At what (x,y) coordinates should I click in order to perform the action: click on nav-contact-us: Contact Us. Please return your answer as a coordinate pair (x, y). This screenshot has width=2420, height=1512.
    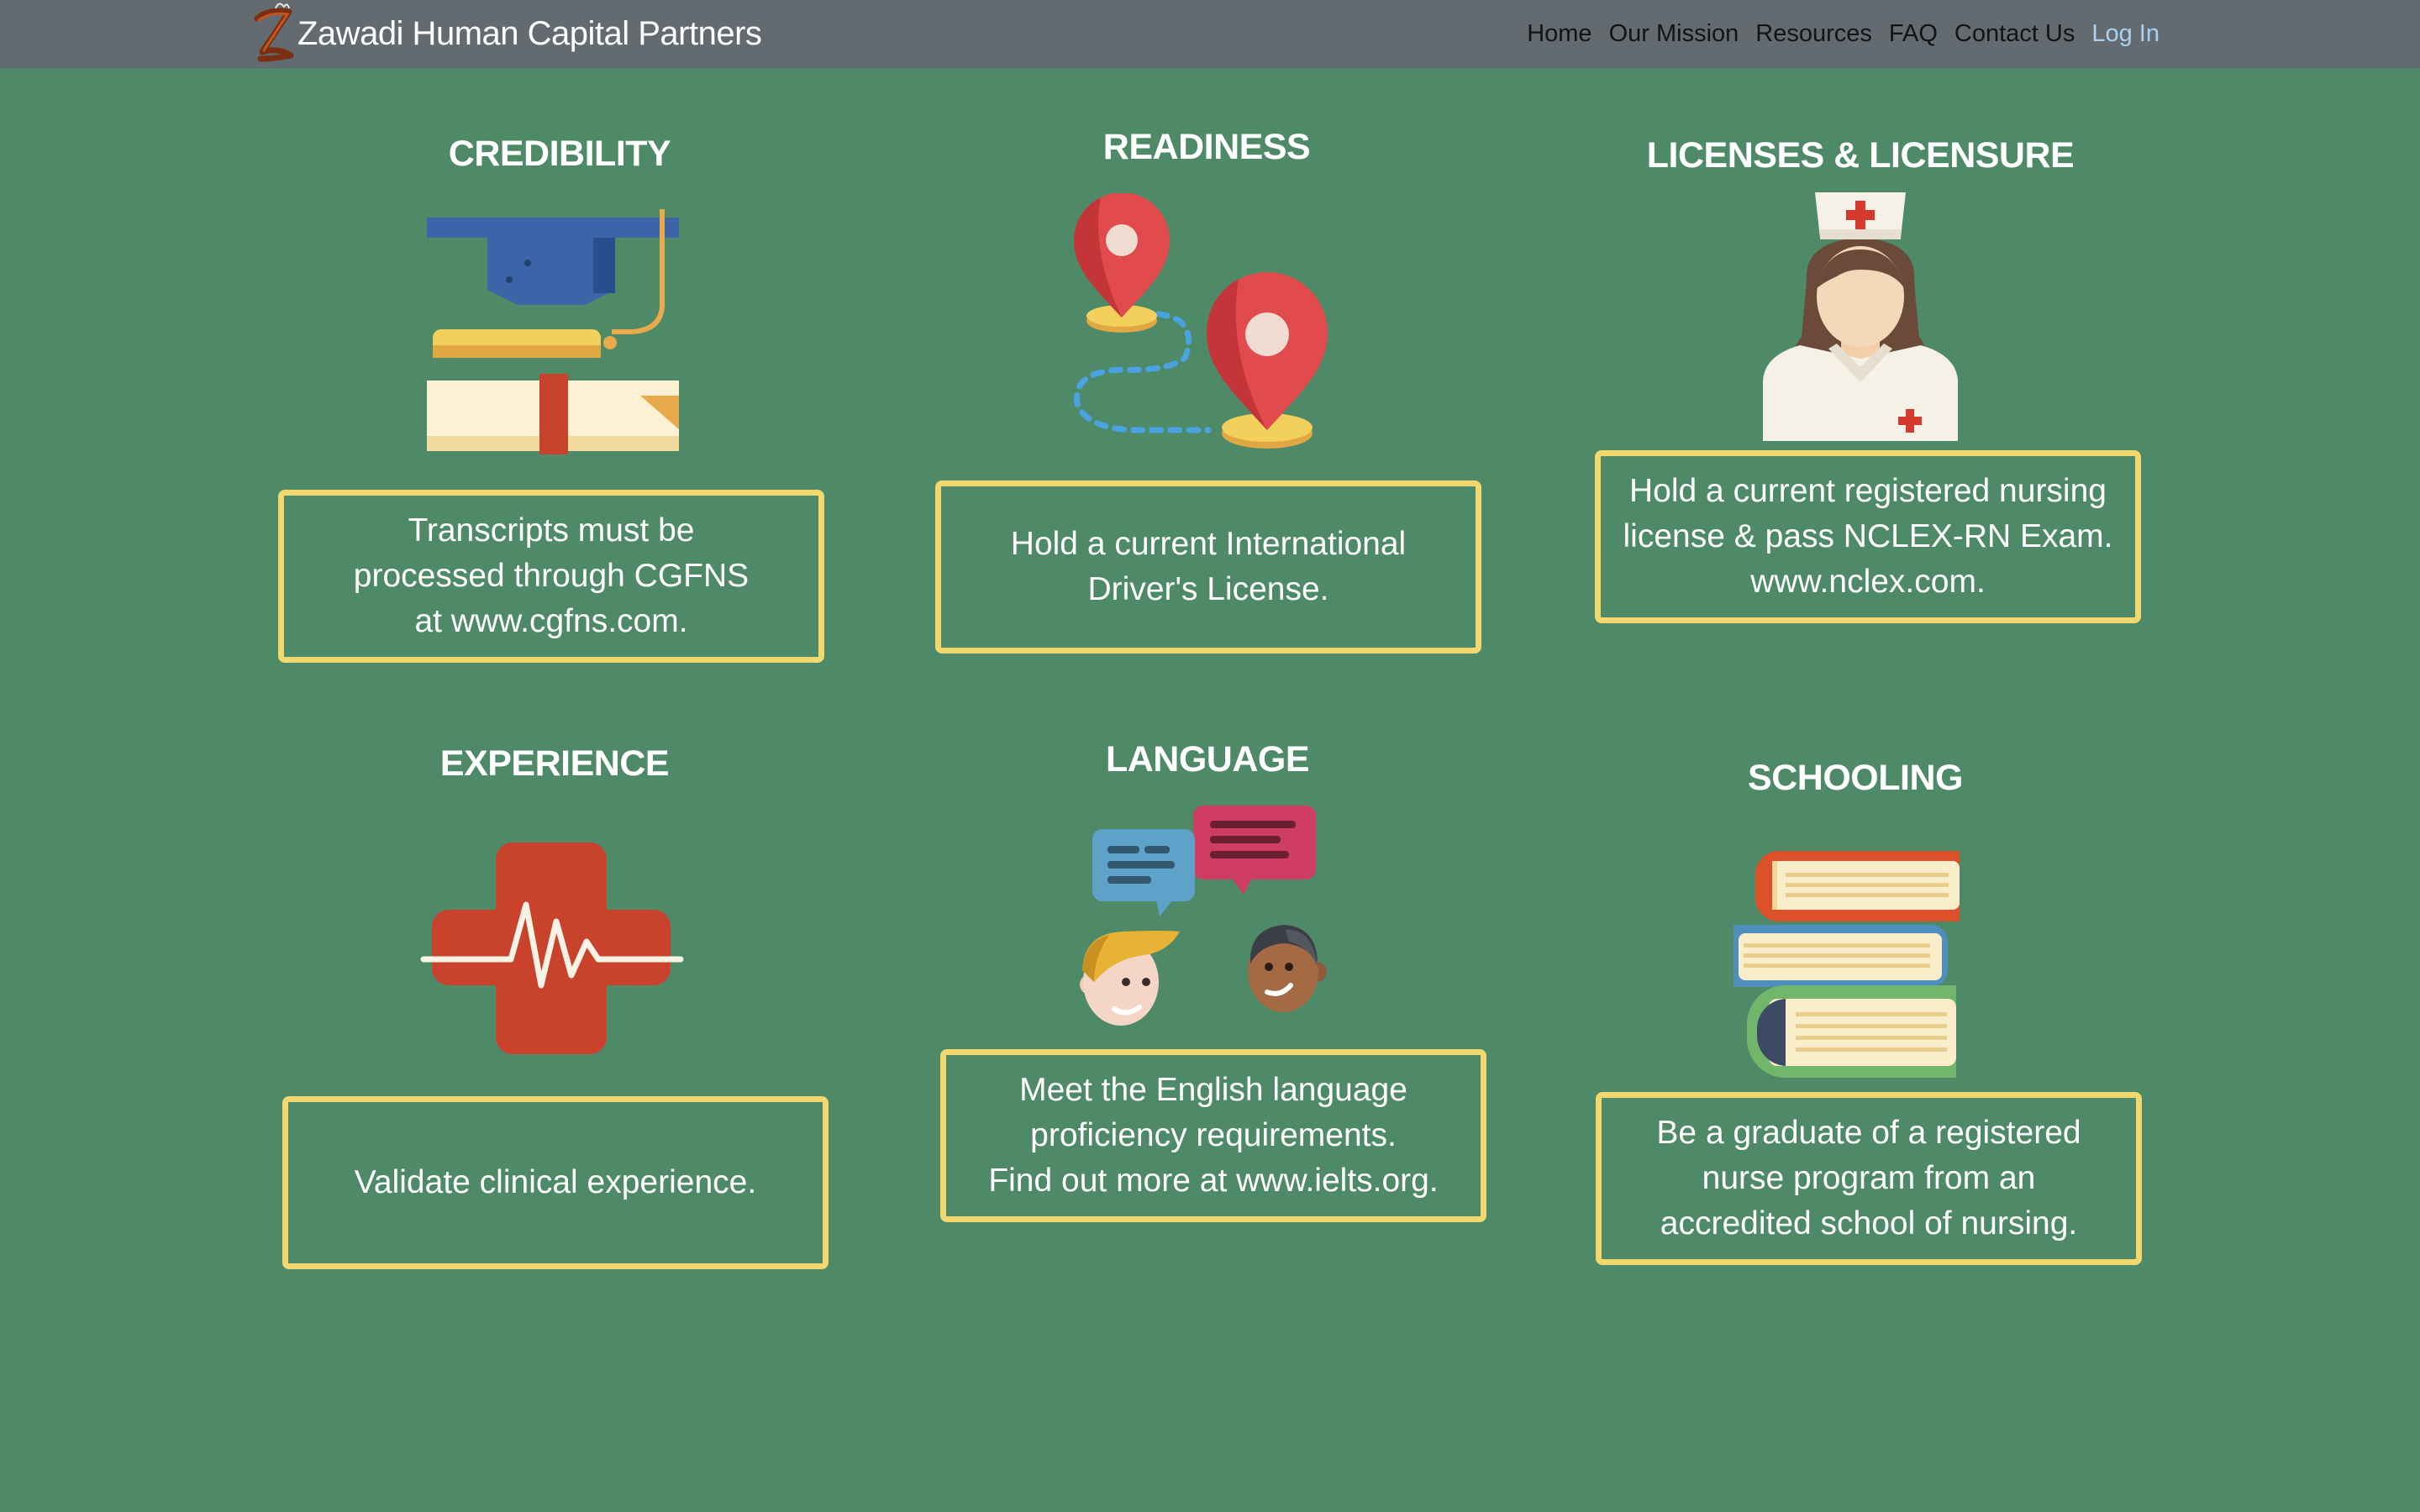
    Looking at the image, I should click on (2014, 33).